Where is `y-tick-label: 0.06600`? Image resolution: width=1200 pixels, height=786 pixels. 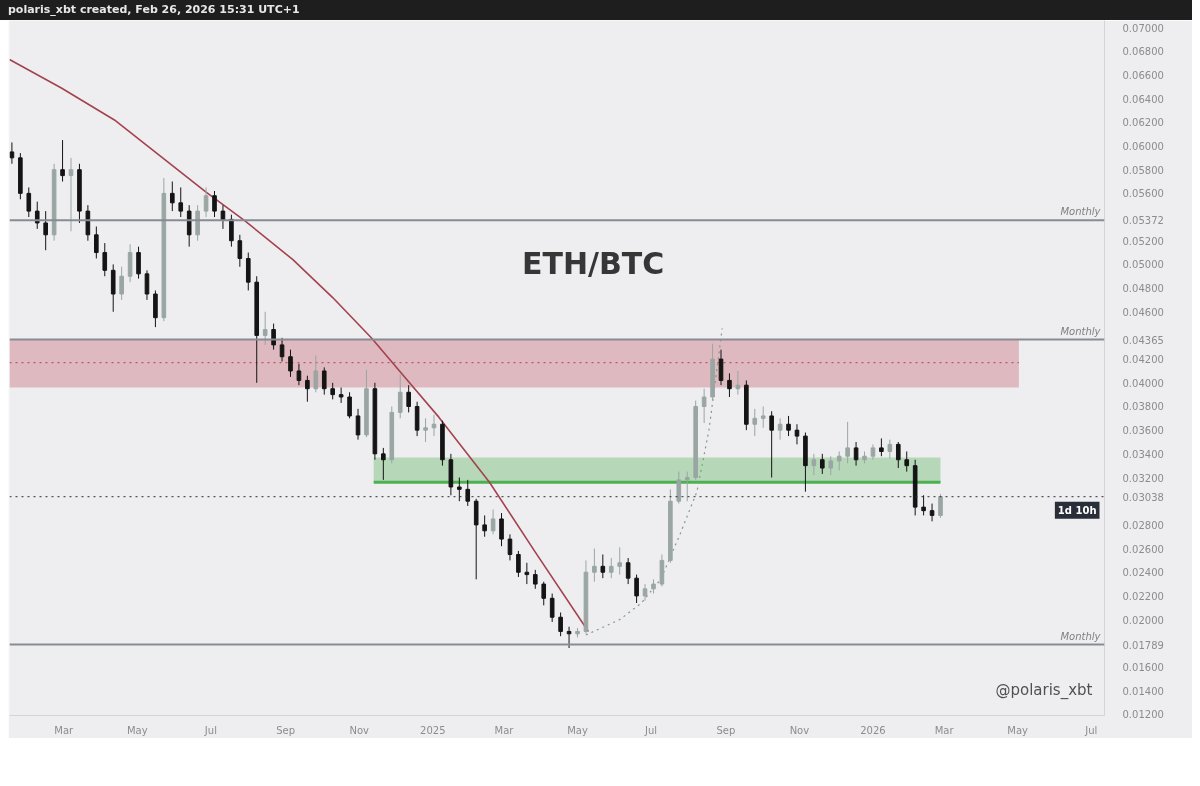 y-tick-label: 0.06600 is located at coordinates (1143, 75).